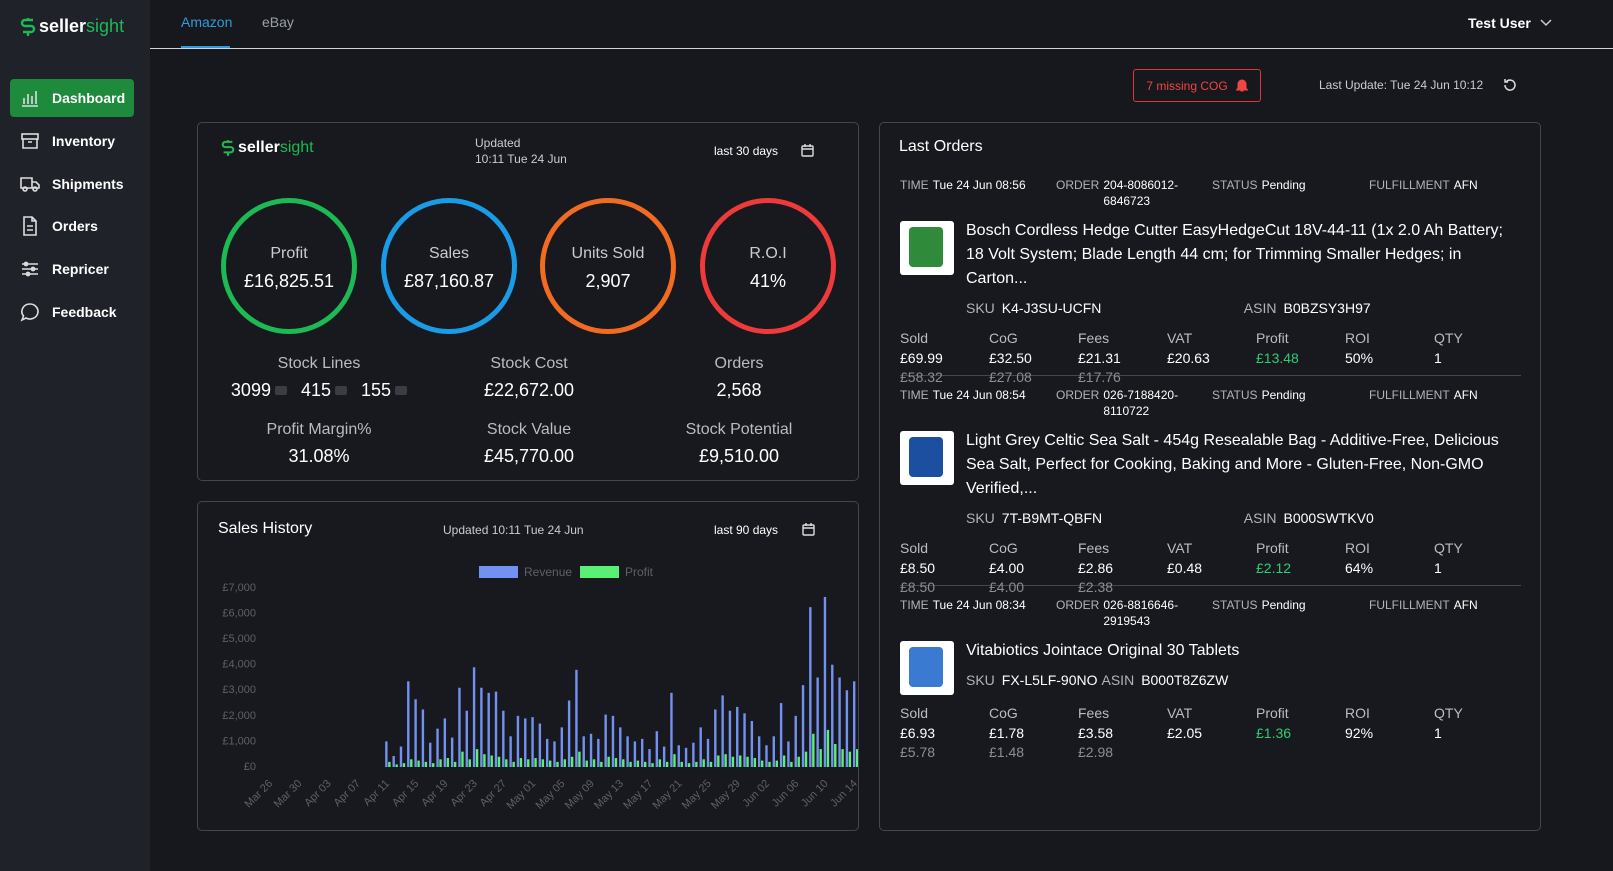 This screenshot has height=871, width=1613. I want to click on logo: seller sight, so click(72, 26).